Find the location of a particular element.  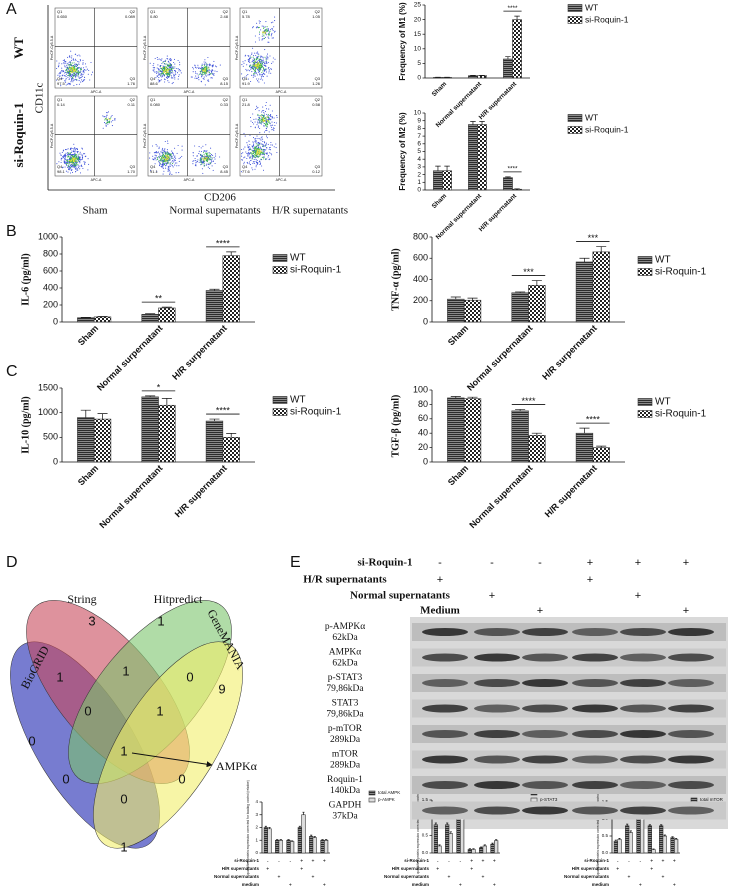

column-label: Normal supernatants is located at coordinates (214, 211).